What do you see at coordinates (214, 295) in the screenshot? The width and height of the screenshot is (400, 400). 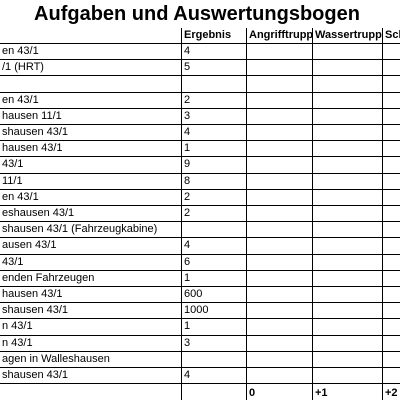 I see `result-cell: 600` at bounding box center [214, 295].